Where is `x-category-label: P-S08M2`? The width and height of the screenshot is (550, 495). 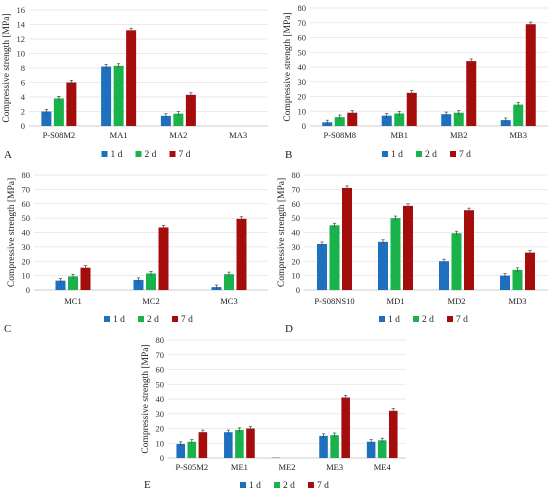 x-category-label: P-S08M2 is located at coordinates (59, 135).